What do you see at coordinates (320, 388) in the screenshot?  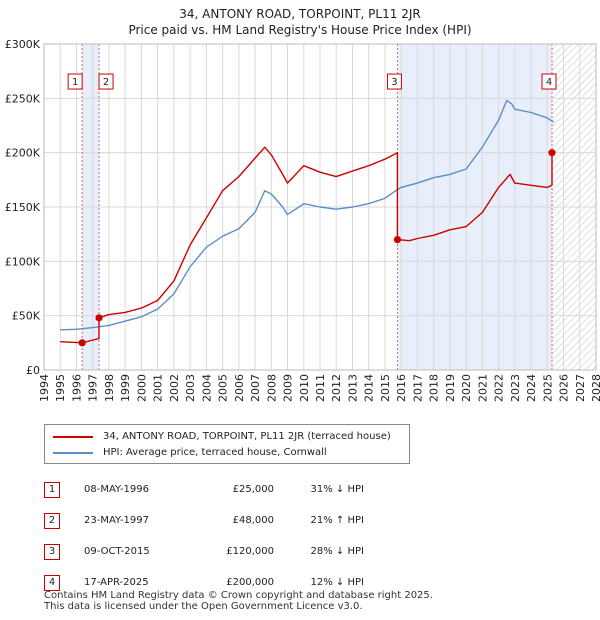 I see `x-tick-label: 2011` at bounding box center [320, 388].